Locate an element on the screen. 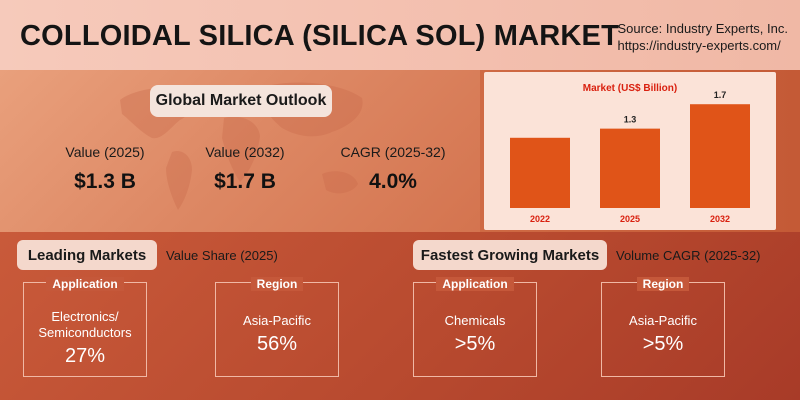 The image size is (800, 400). metric-value: $1.3 B is located at coordinates (105, 181).